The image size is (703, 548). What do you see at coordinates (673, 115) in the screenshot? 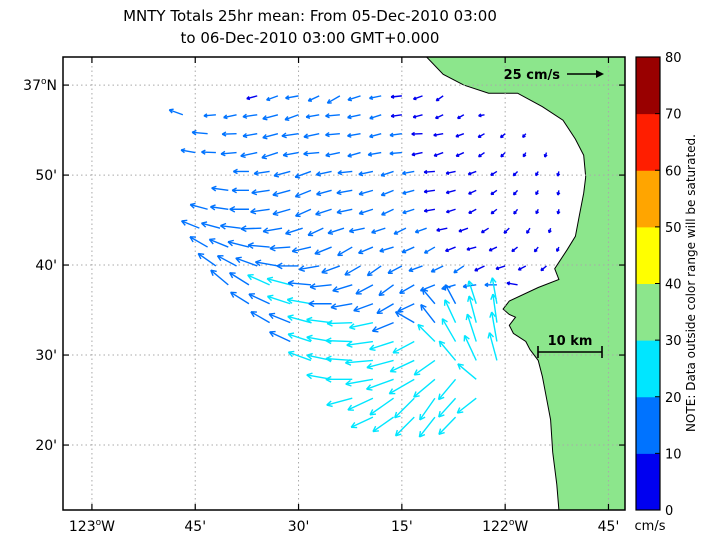
I see `svg-text: 70` at bounding box center [673, 115].